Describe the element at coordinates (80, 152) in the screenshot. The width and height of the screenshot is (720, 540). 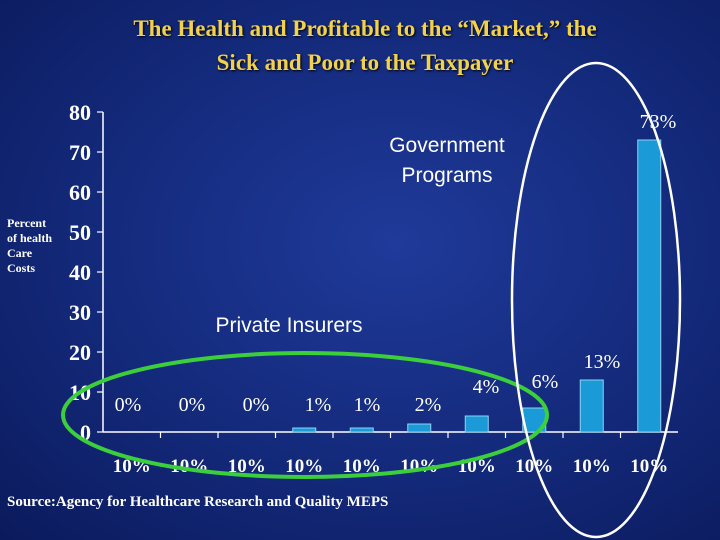
I see `y-tick-label: 70` at that location.